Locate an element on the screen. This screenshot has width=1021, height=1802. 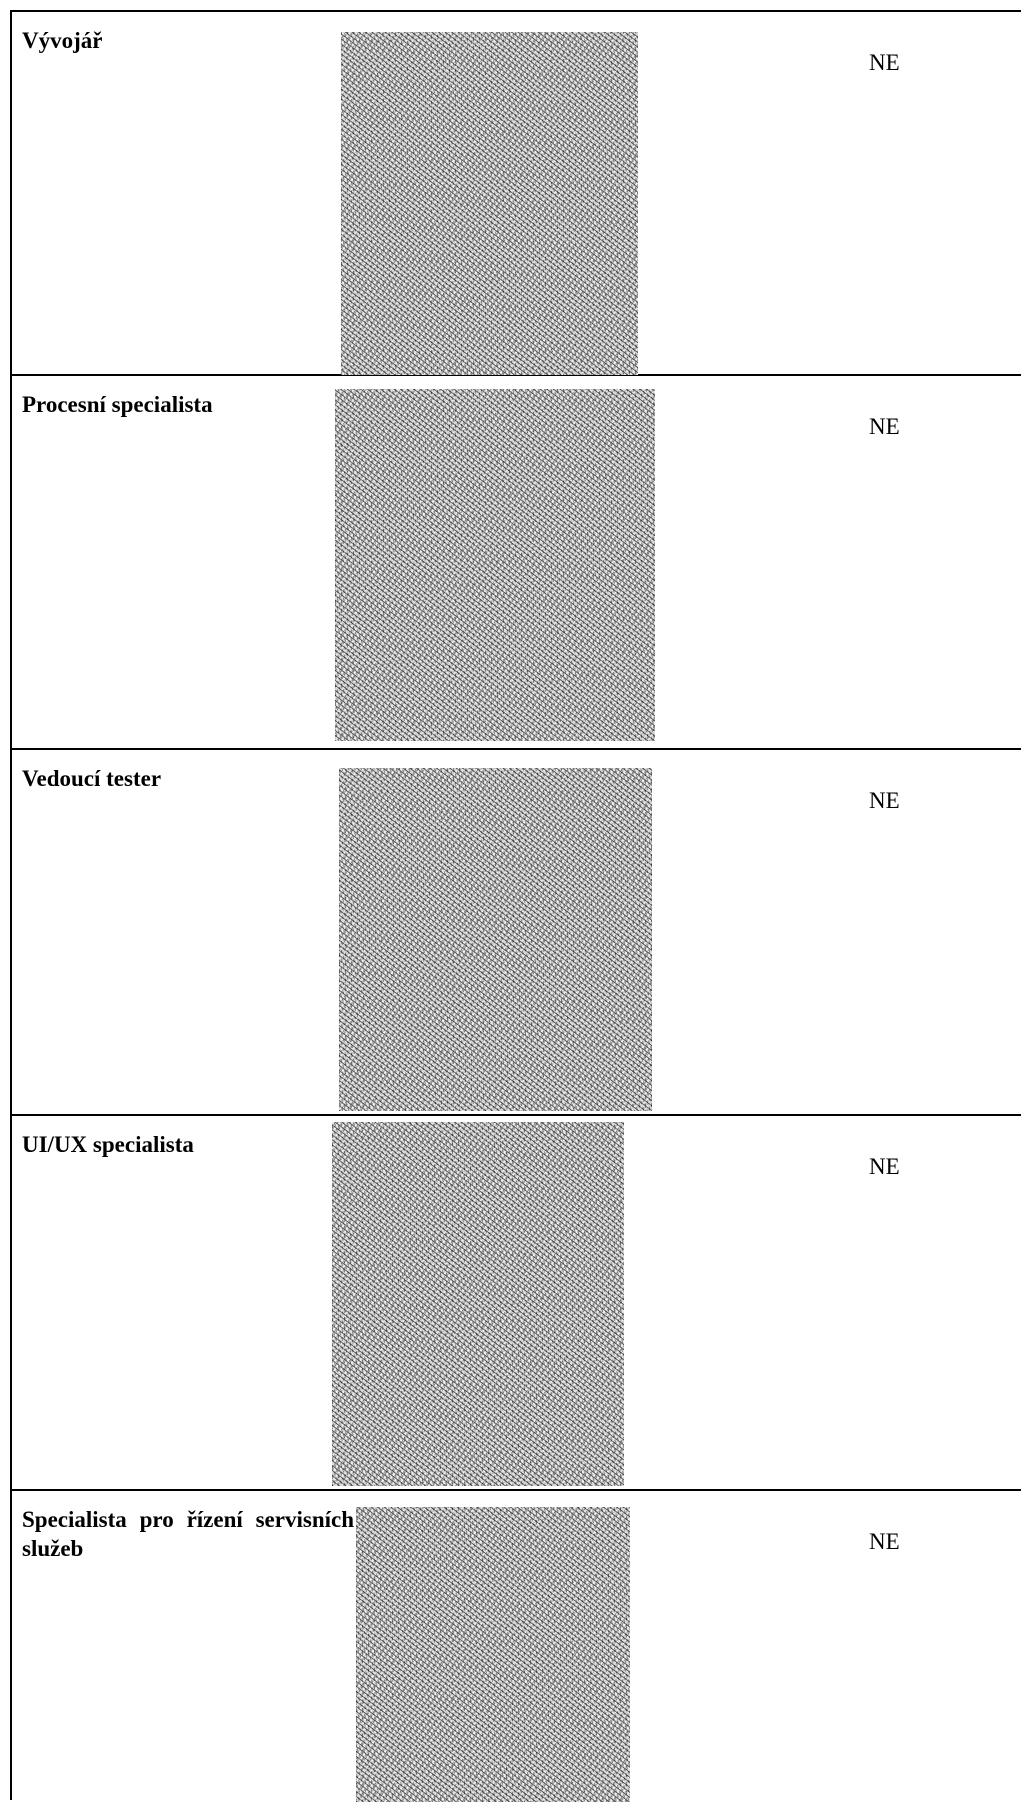
role-name: Vývojář is located at coordinates (62, 40).